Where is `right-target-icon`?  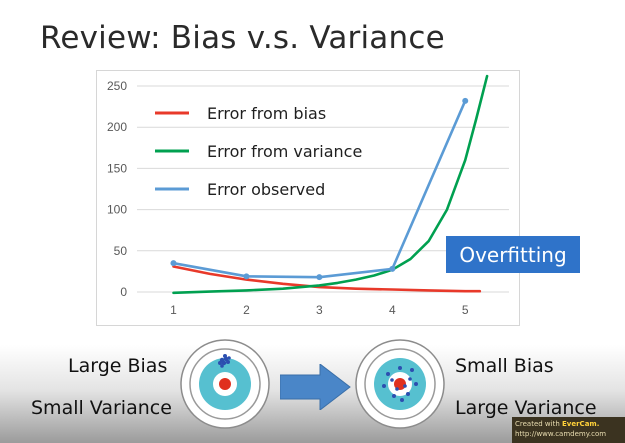
right-target-icon is located at coordinates (400, 384).